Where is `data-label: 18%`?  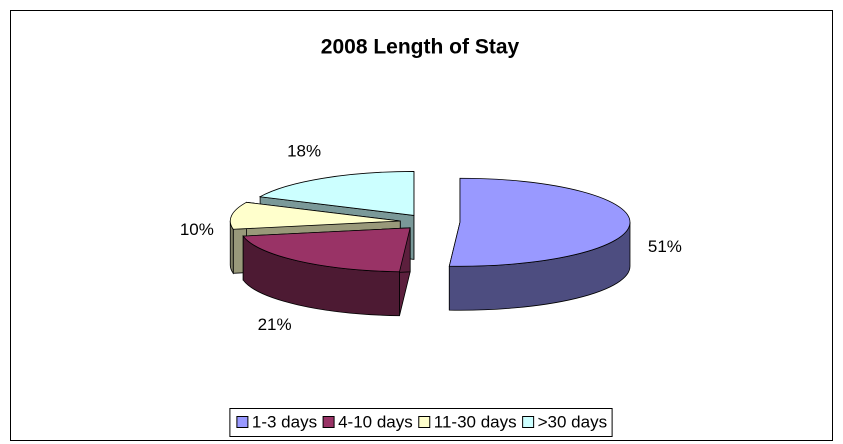
data-label: 18% is located at coordinates (304, 151).